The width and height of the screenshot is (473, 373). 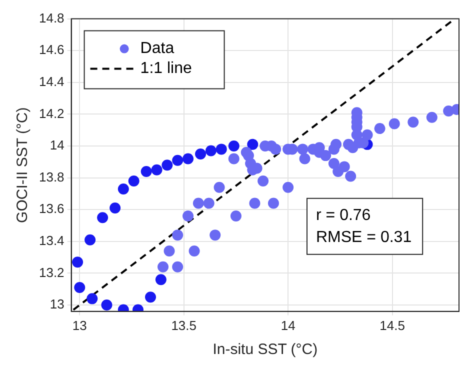 What do you see at coordinates (23, 165) in the screenshot?
I see `y-axis-title: GOCI-II SST (°C)` at bounding box center [23, 165].